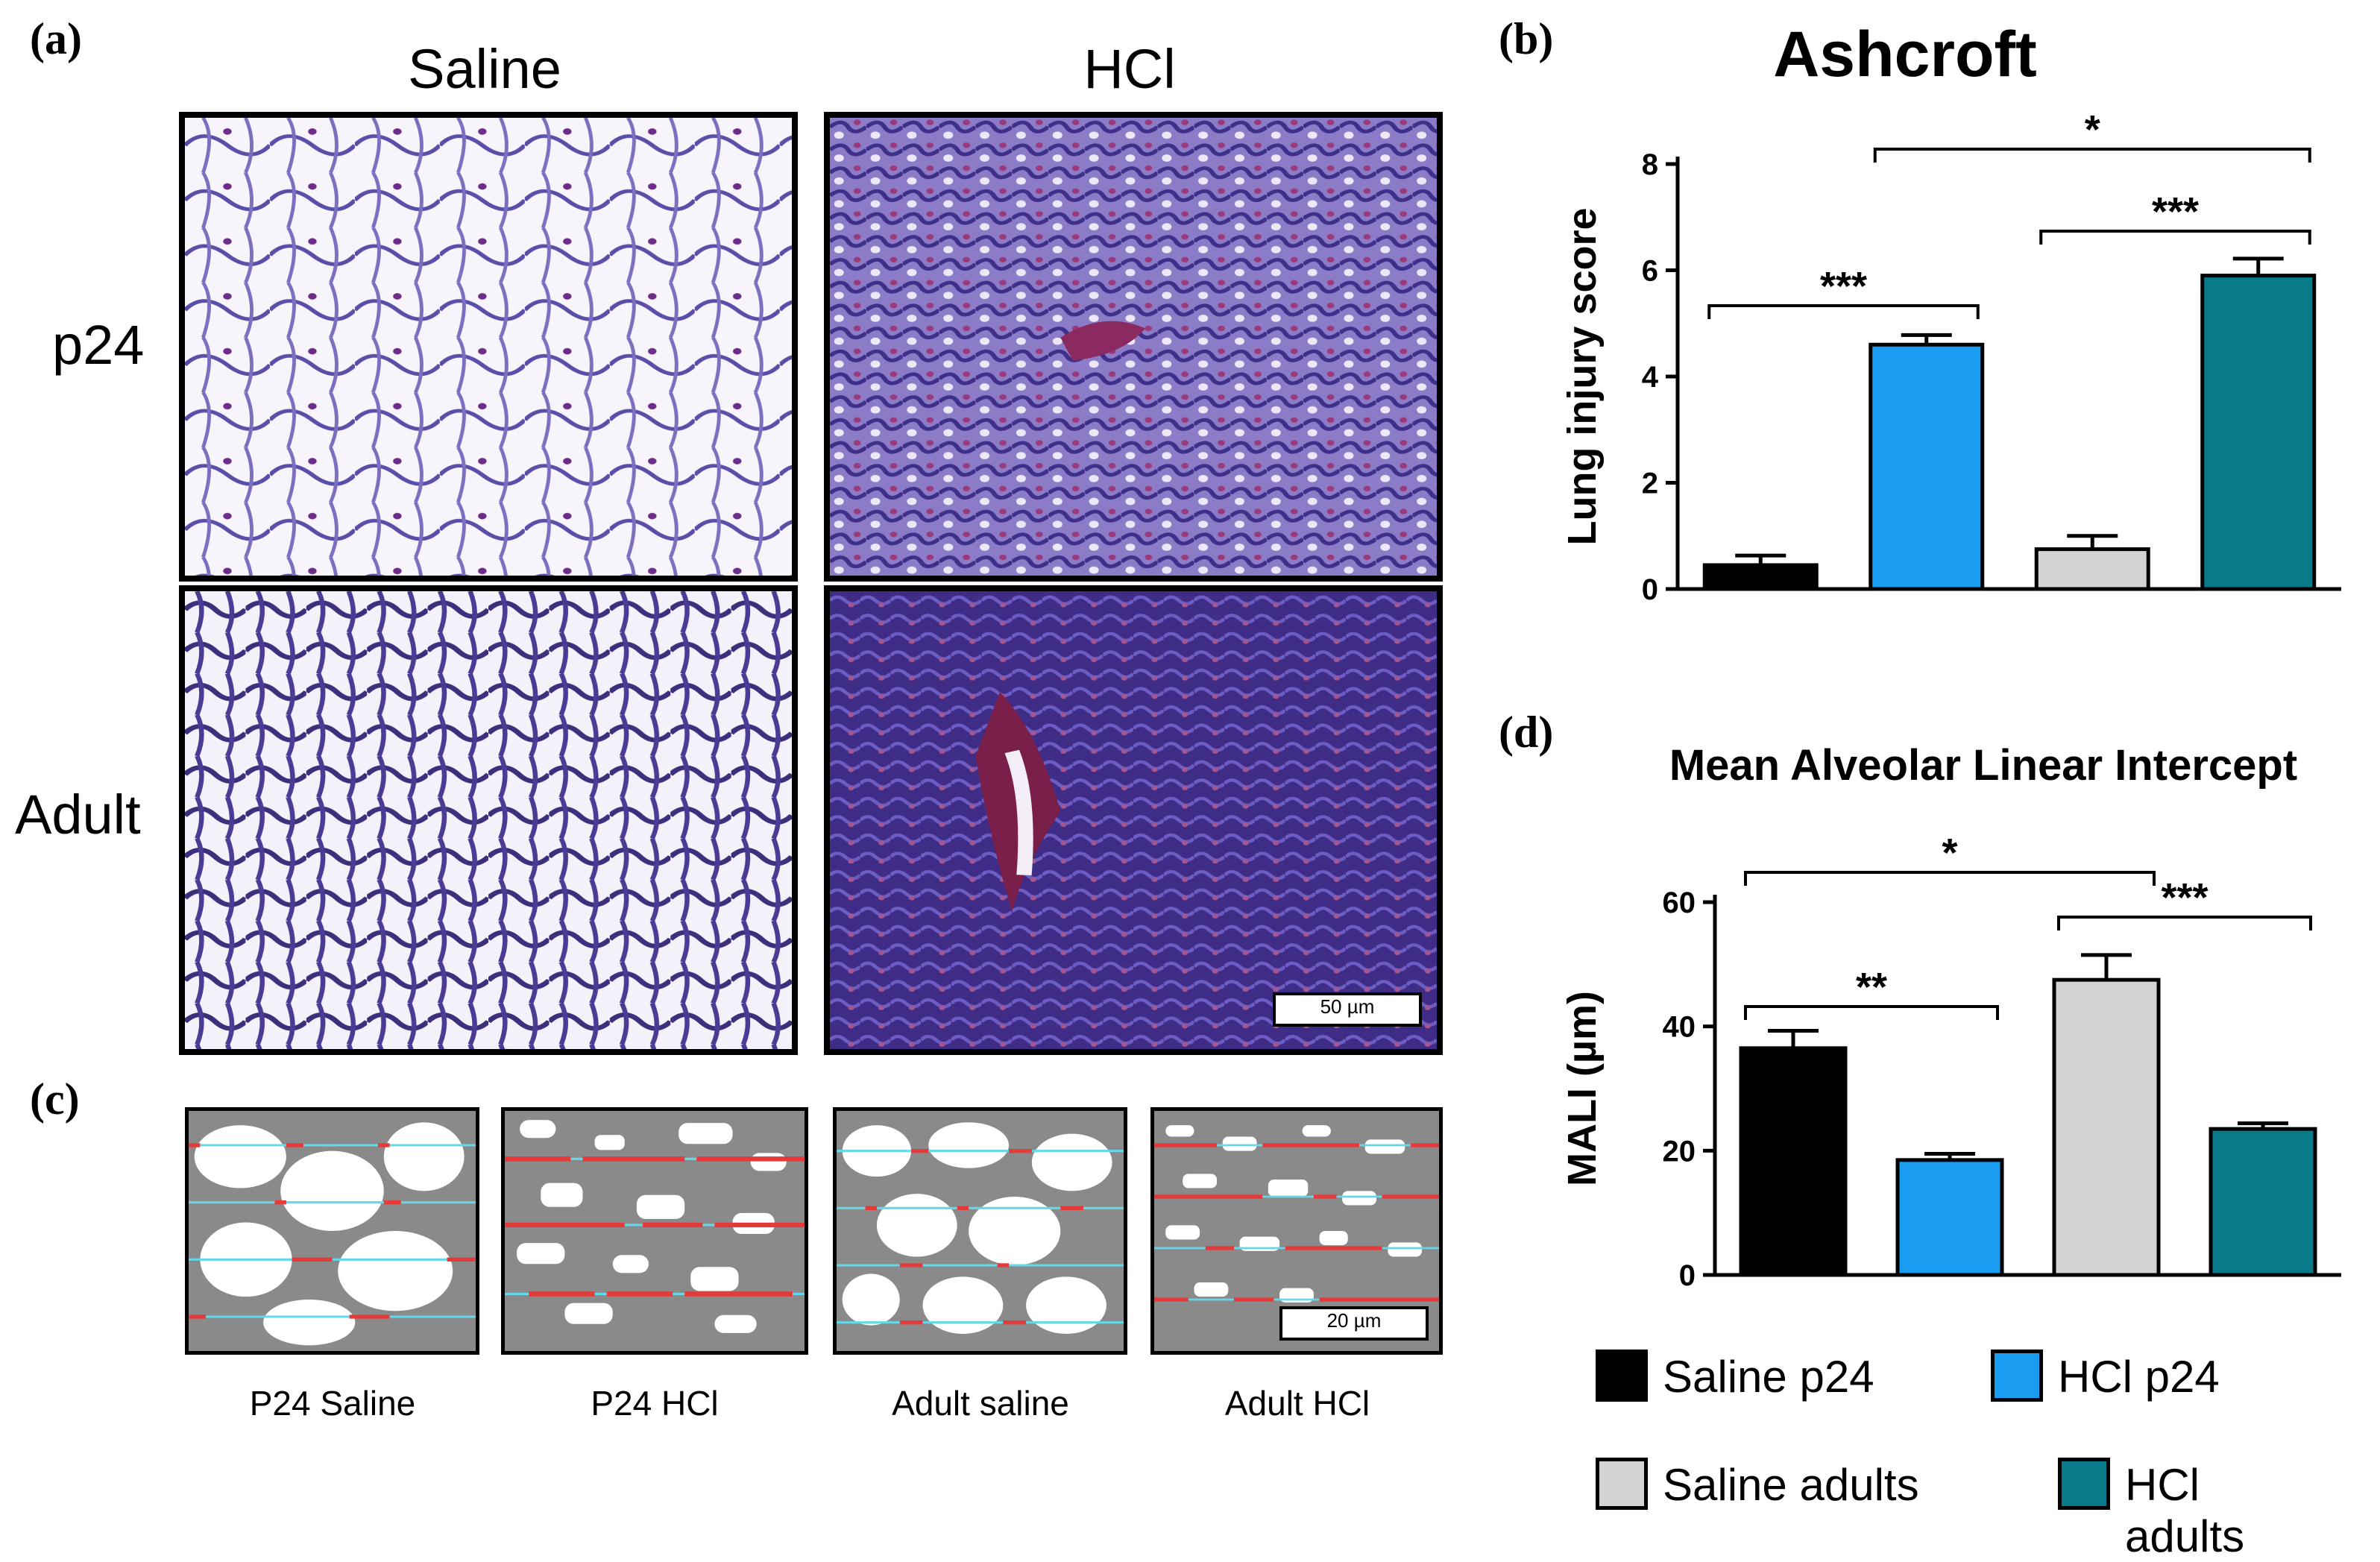 Image resolution: width=2380 pixels, height=1562 pixels. I want to click on legend-swatch-hcl-adults, so click(2084, 1484).